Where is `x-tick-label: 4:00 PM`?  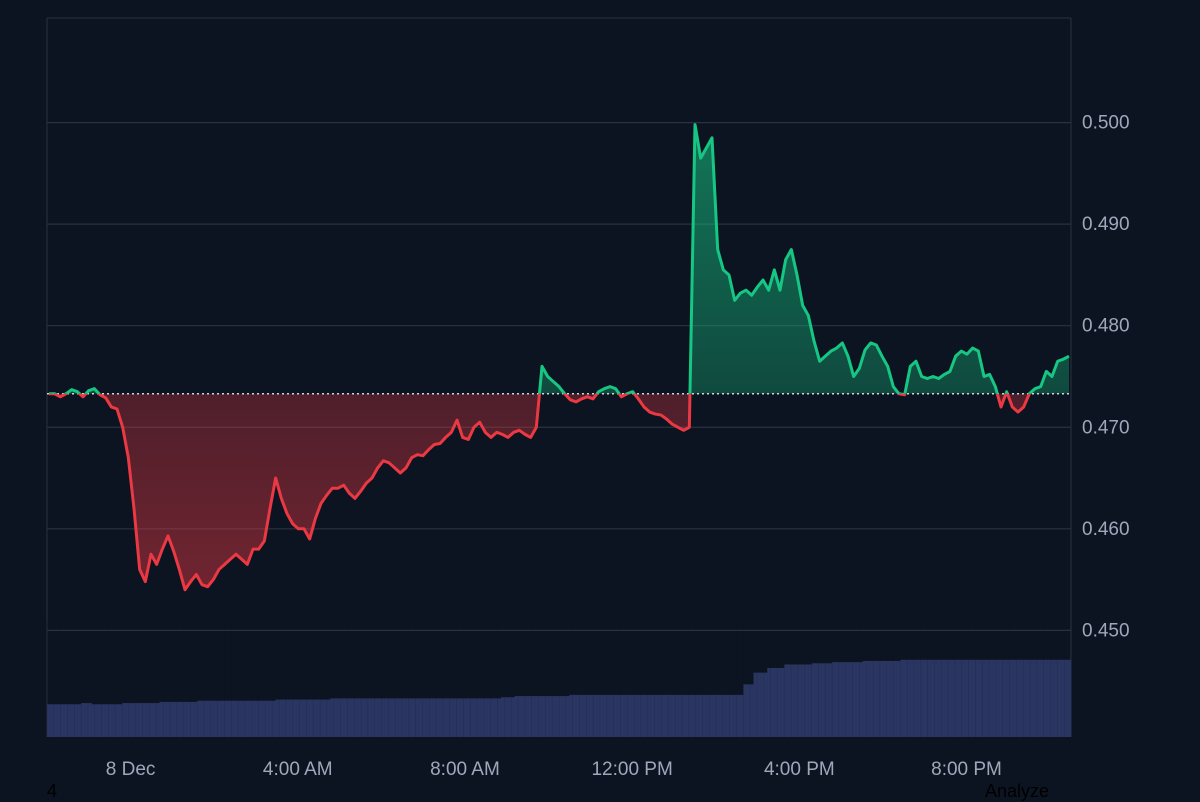
x-tick-label: 4:00 PM is located at coordinates (799, 769).